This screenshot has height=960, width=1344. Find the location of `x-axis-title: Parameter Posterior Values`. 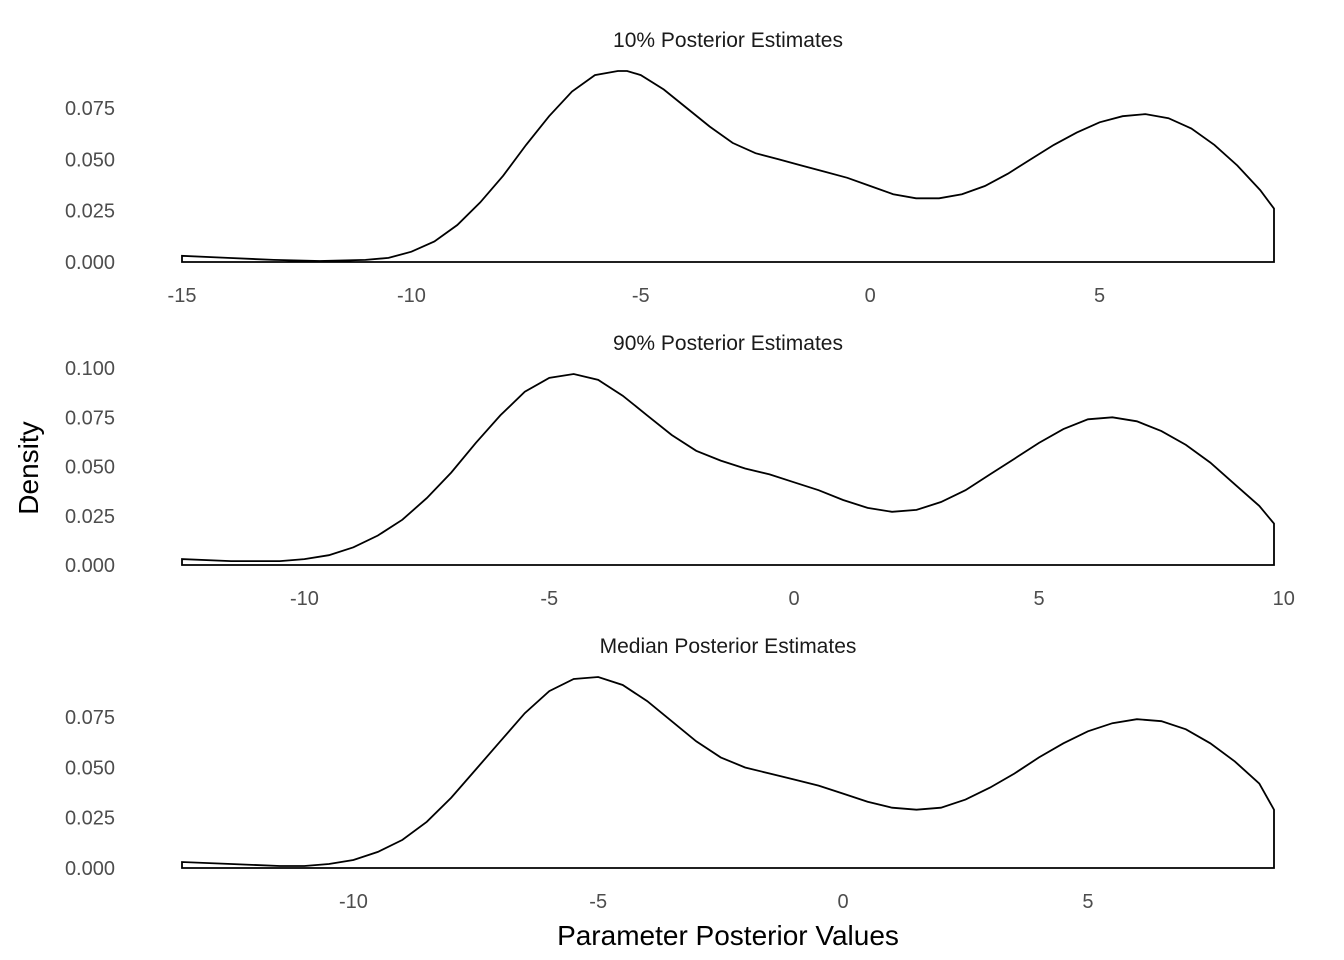

x-axis-title: Parameter Posterior Values is located at coordinates (728, 935).